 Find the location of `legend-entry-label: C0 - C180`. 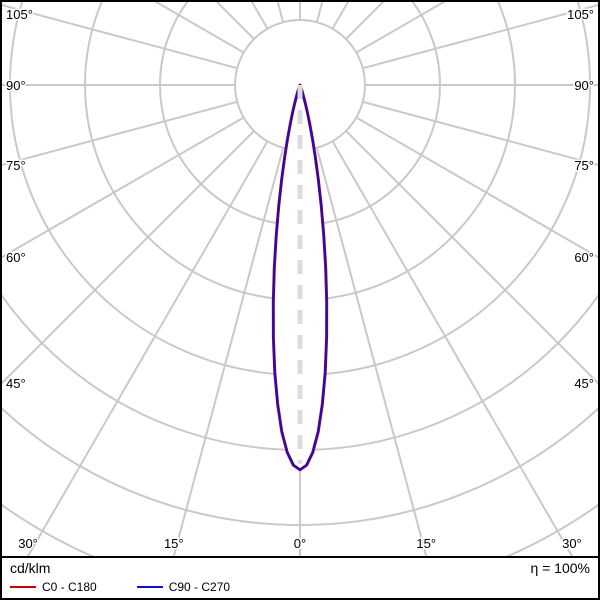

legend-entry-label: C0 - C180 is located at coordinates (69, 587).